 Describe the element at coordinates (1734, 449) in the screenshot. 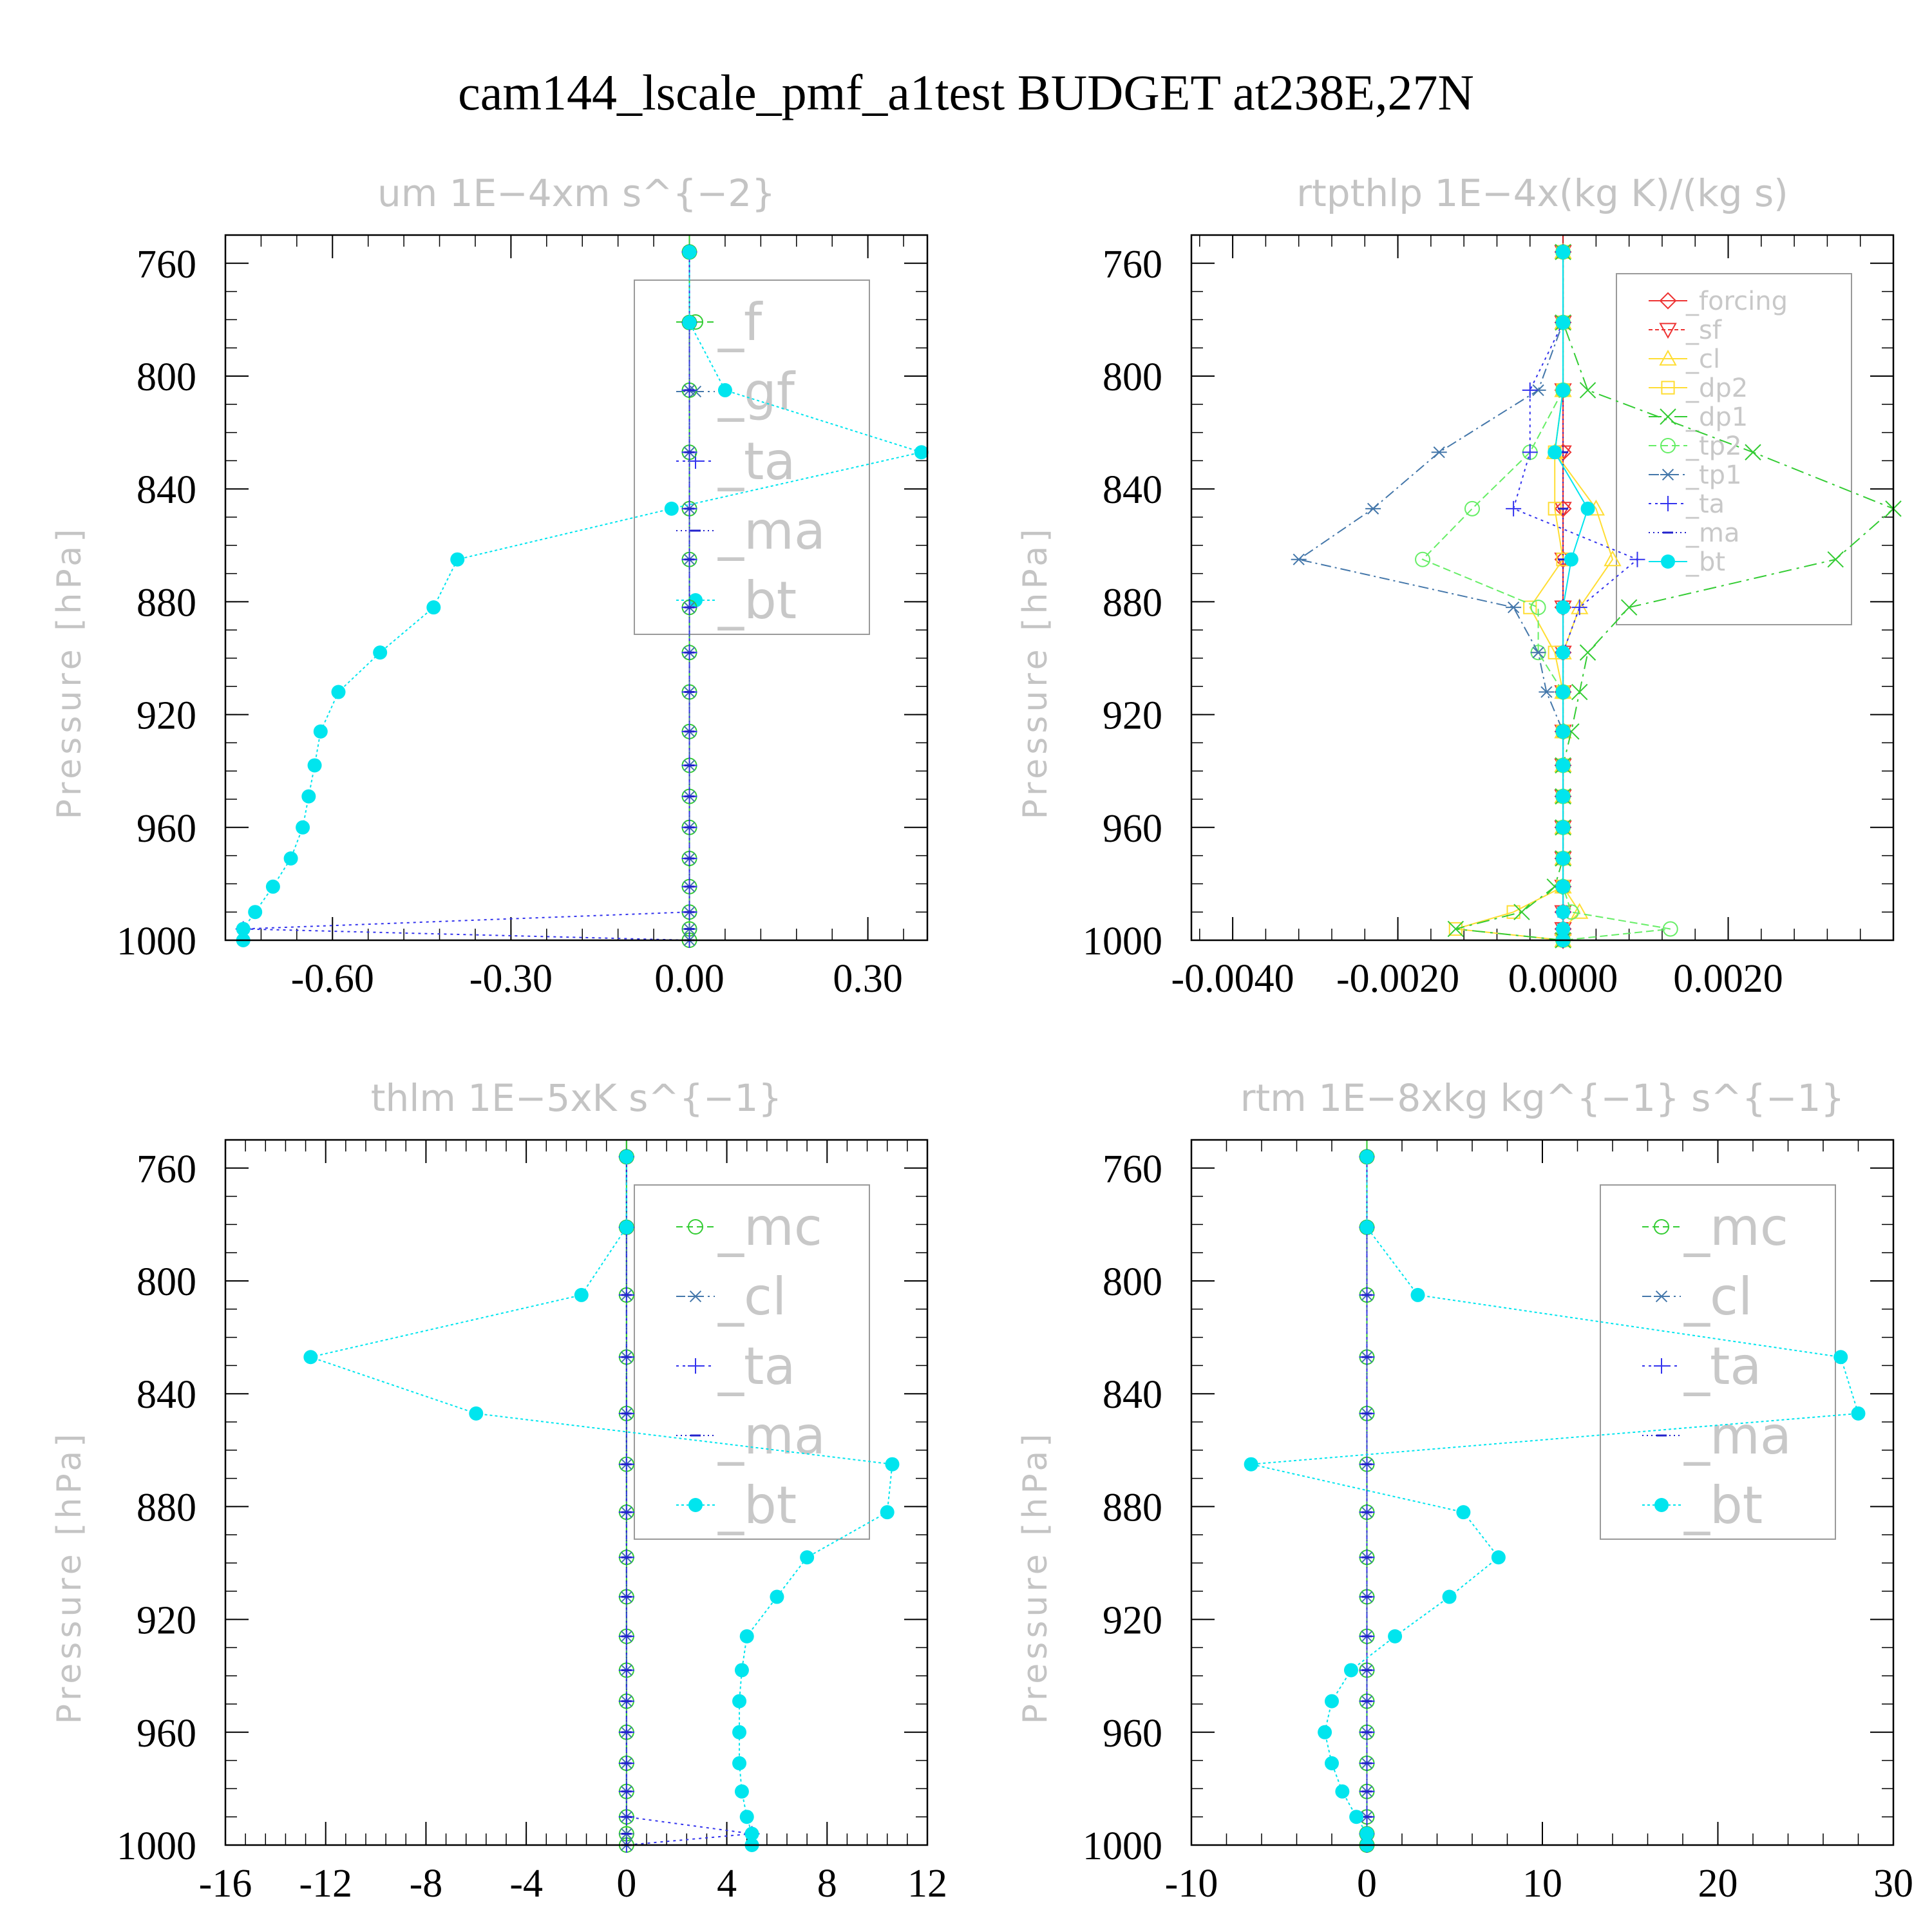

I see `legend-box` at that location.